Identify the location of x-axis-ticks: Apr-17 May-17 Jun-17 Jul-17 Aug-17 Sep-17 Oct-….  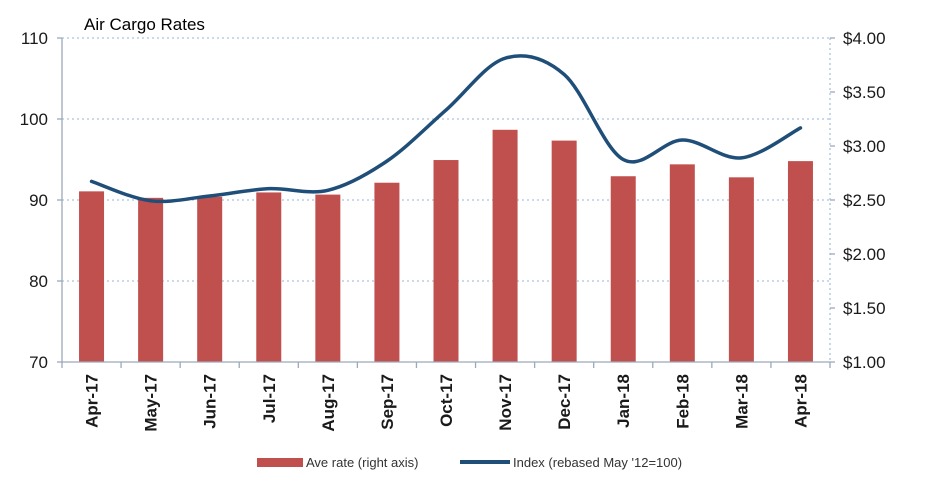
(447, 403).